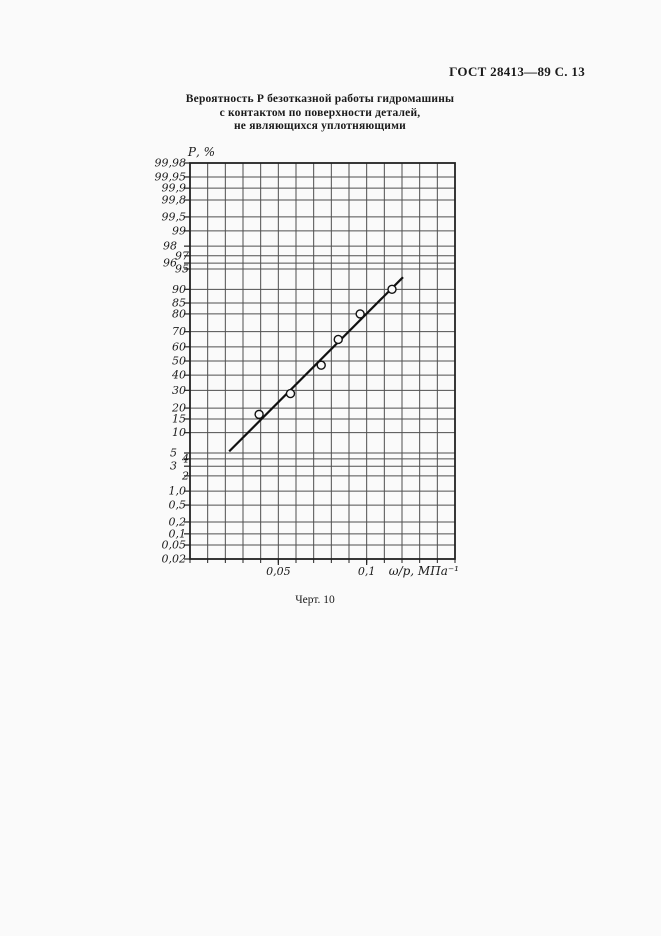  What do you see at coordinates (179, 346) in the screenshot?
I see `y-tick-label: 60` at bounding box center [179, 346].